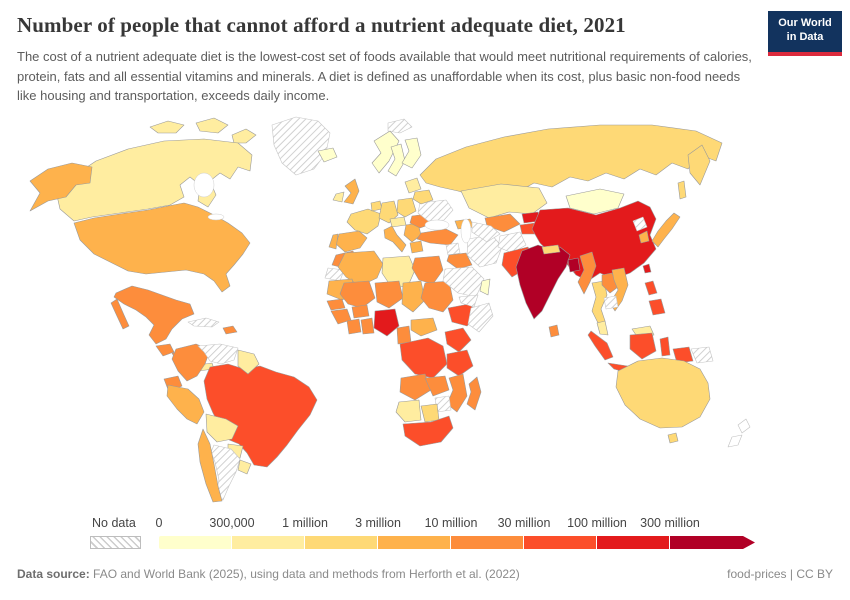 The width and height of the screenshot is (850, 600). I want to click on country-benelux, so click(376, 206).